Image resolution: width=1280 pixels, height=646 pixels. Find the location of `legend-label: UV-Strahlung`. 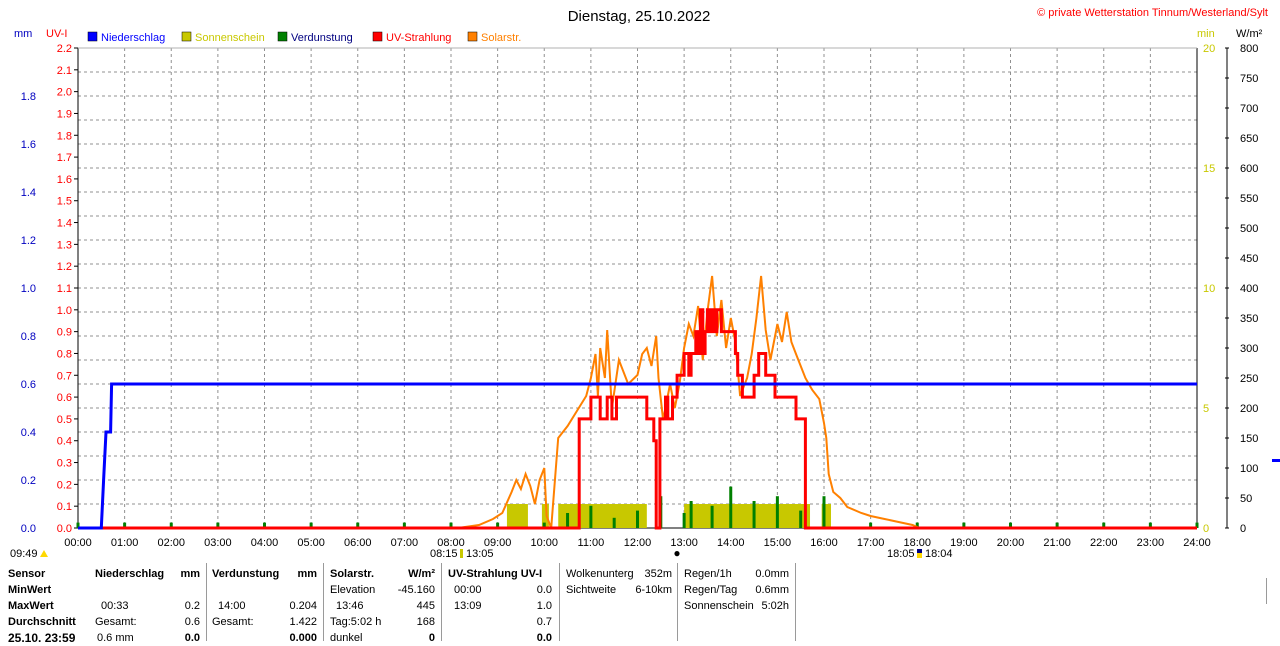

legend-label: UV-Strahlung is located at coordinates (418, 38).